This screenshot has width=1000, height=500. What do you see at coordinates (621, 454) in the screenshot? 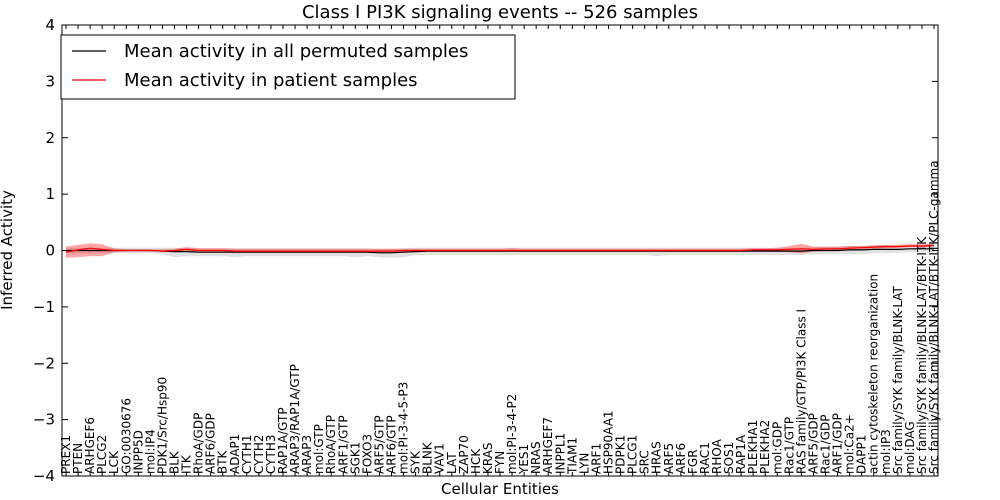
I see `x-tick-label: PDPK1` at bounding box center [621, 454].